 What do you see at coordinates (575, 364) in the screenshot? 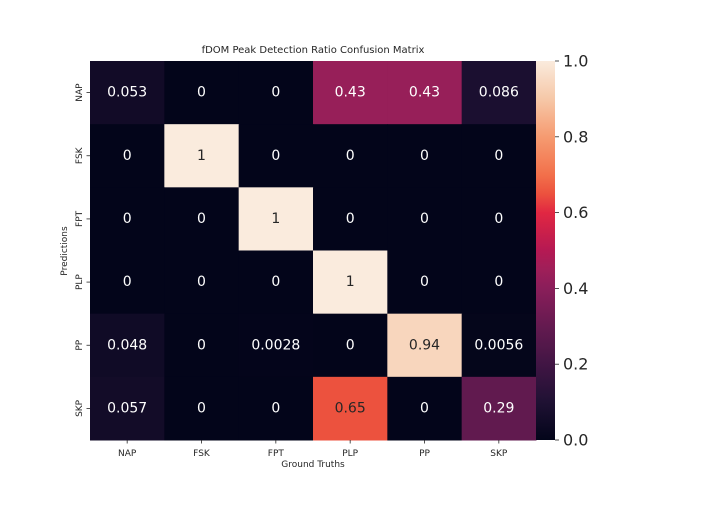
I see `colorbar-tick-label: 0.2` at bounding box center [575, 364].